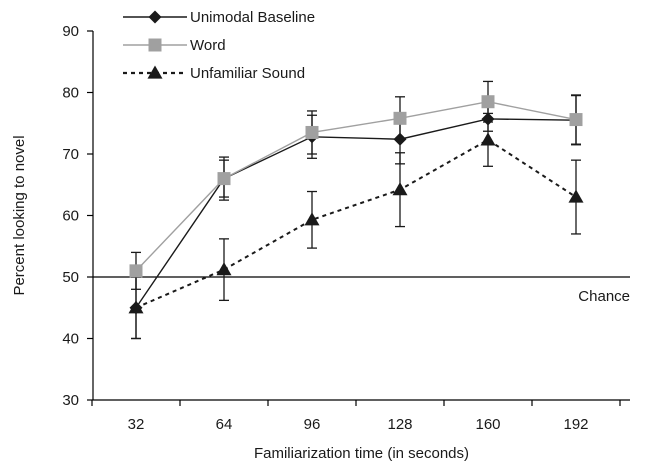 This screenshot has height=466, width=659. I want to click on x-tick-label: 192, so click(575, 424).